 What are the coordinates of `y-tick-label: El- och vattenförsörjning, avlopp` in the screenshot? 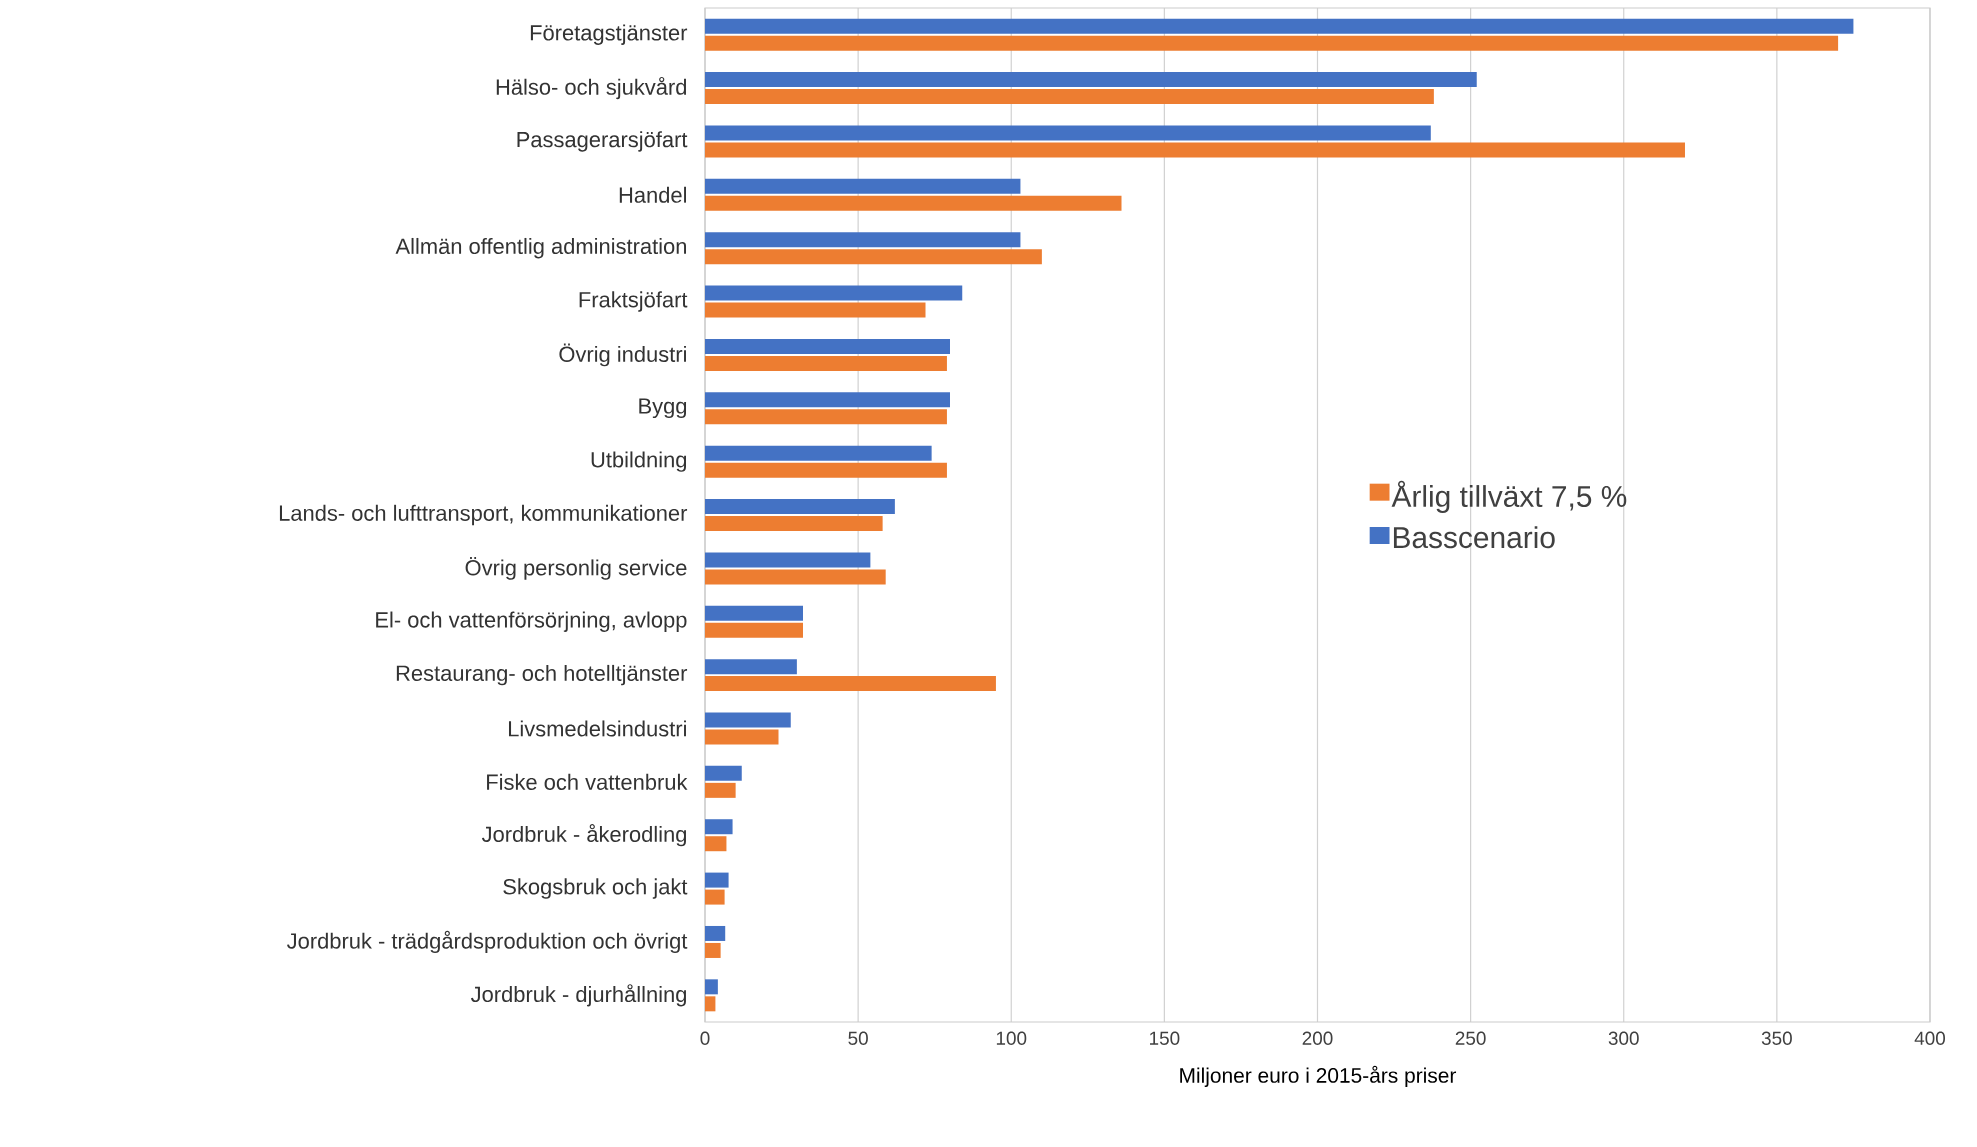 It's located at (531, 621).